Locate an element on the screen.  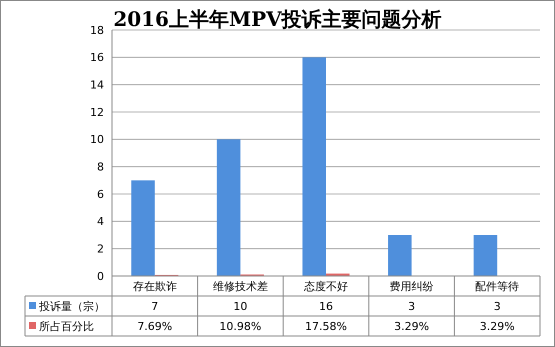
y-tick-label: 16 is located at coordinates (97, 57).